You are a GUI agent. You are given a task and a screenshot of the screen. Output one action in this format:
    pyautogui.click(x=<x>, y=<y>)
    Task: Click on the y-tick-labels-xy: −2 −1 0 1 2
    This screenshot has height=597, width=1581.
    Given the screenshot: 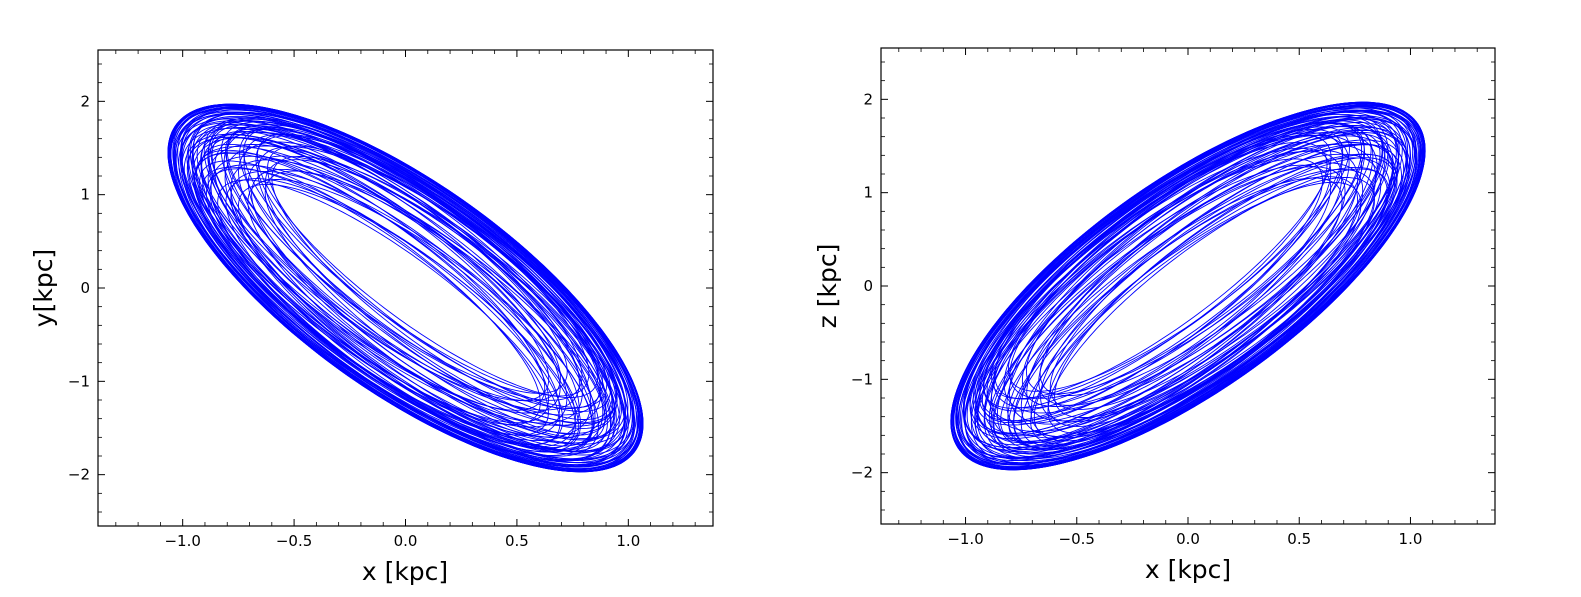 What is the action you would take?
    pyautogui.click(x=79, y=287)
    